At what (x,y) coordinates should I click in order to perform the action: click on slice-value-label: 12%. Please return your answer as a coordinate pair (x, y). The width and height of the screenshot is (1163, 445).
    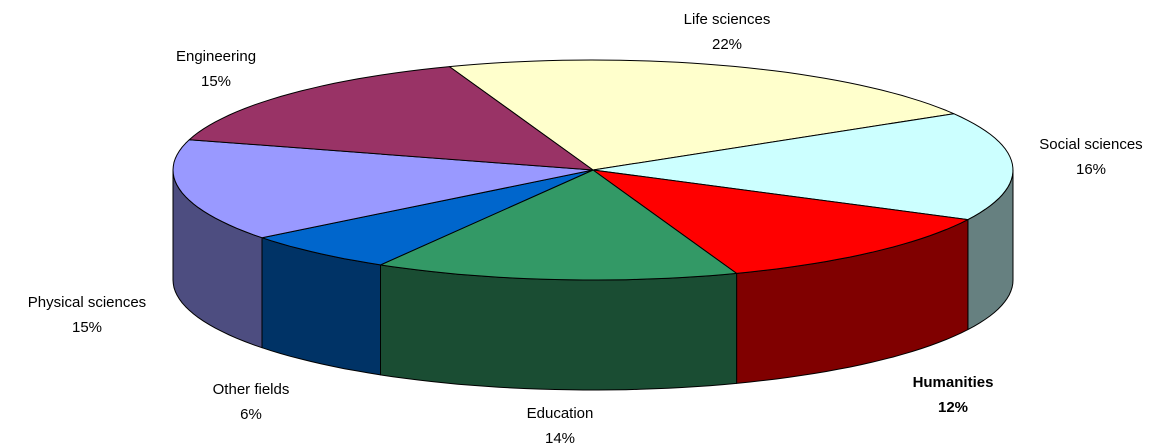
    Looking at the image, I should click on (953, 407).